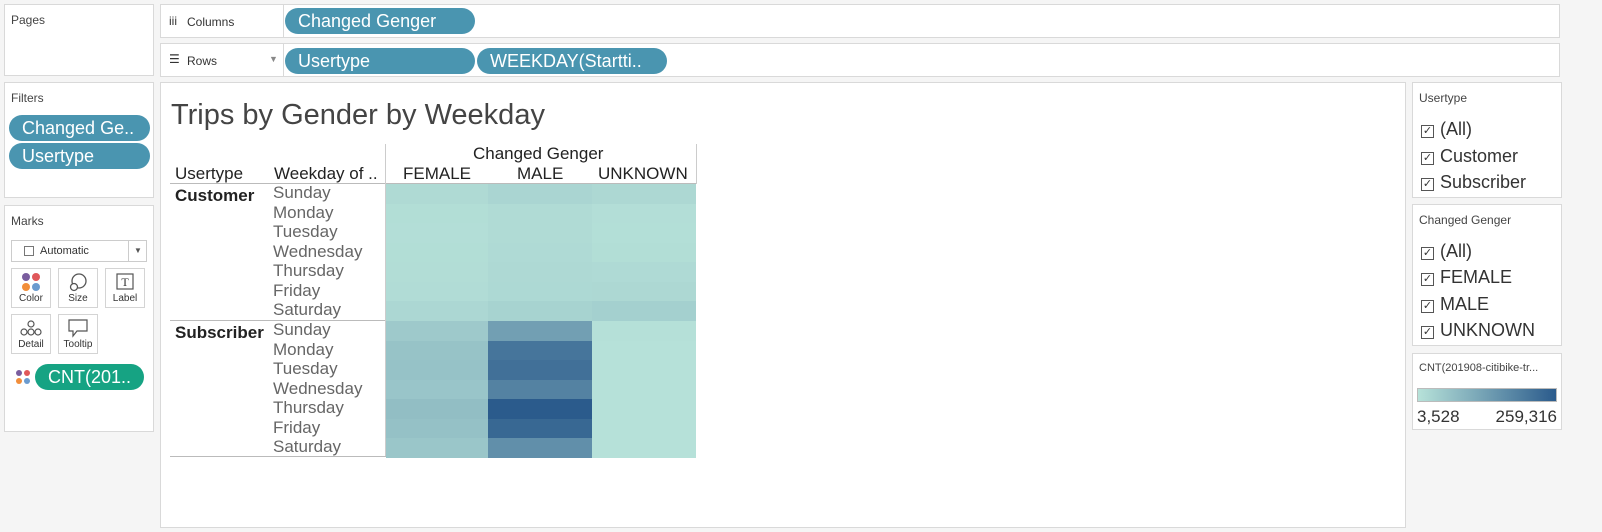 The height and width of the screenshot is (532, 1602). What do you see at coordinates (380, 61) in the screenshot?
I see `rows-pill-usertype: Usertype` at bounding box center [380, 61].